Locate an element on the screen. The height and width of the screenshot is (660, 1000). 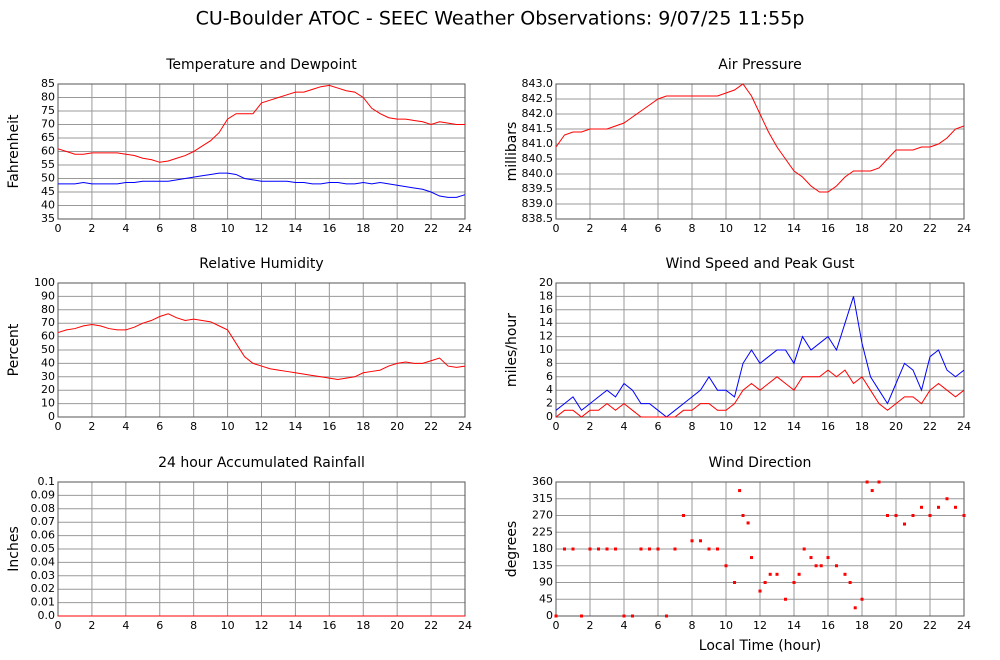
y-tick-label: 6 is located at coordinates (549, 376).